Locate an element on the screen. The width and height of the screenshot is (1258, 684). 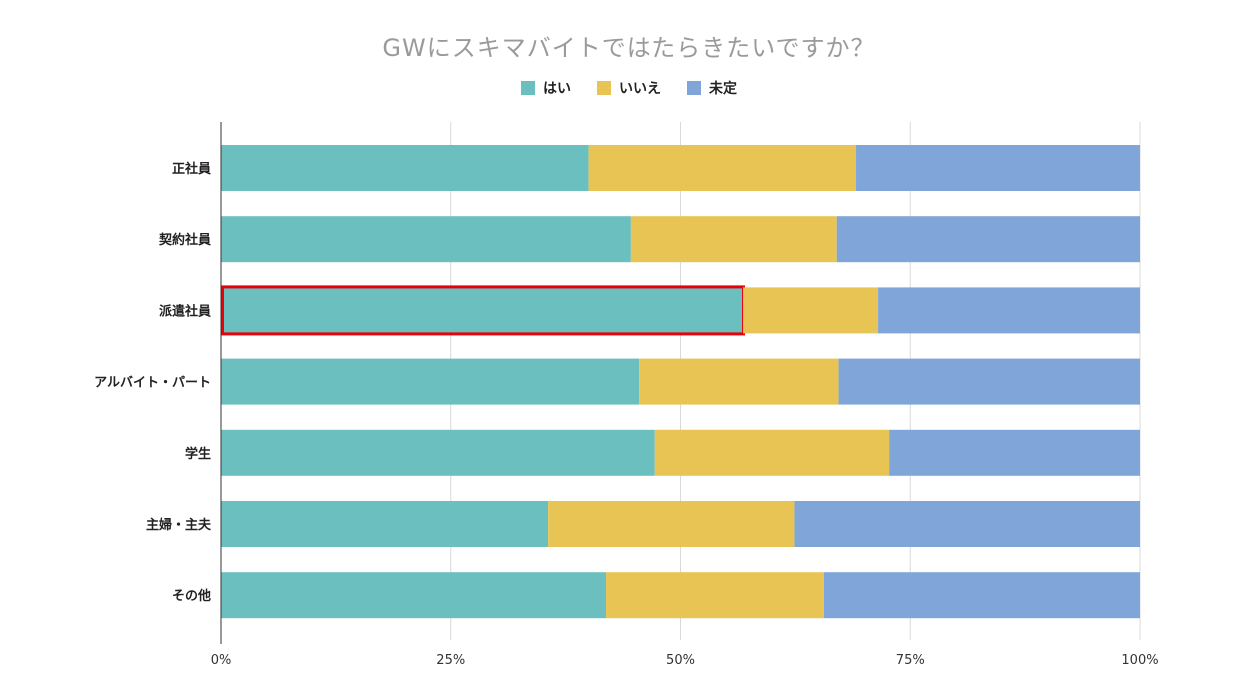
y-category-label: 学生 is located at coordinates (198, 454).